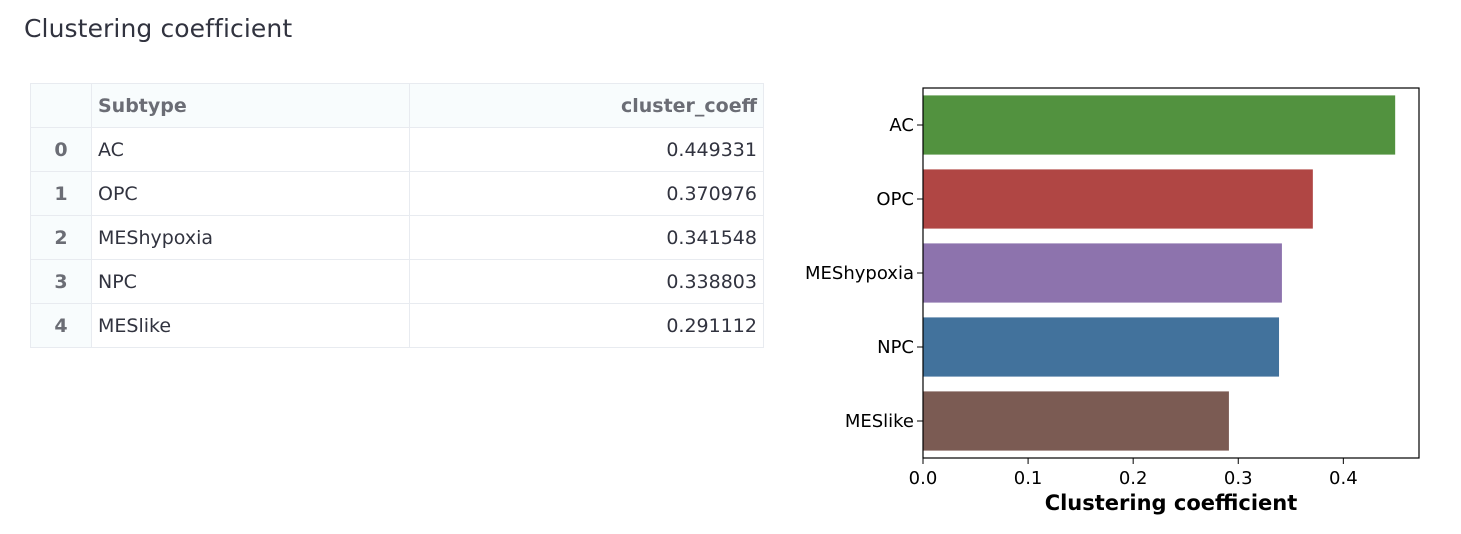 This screenshot has height=534, width=1461. What do you see at coordinates (61, 193) in the screenshot?
I see `row-index: 1` at bounding box center [61, 193].